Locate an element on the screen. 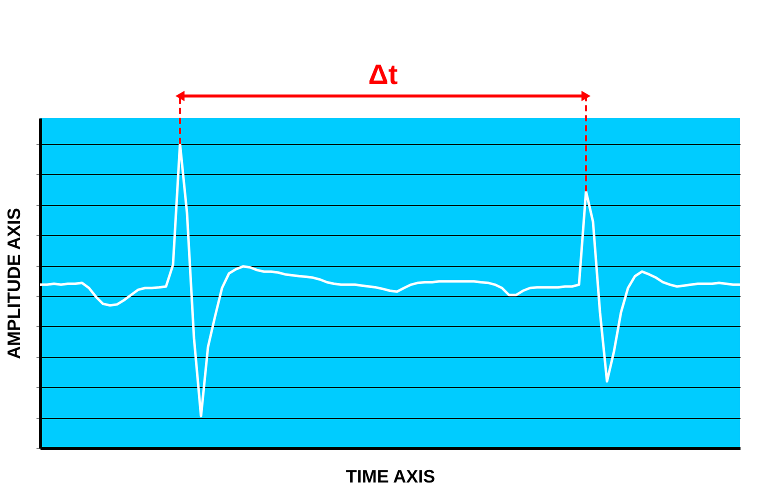 The width and height of the screenshot is (767, 496). x-axis-title: TIME AXIS is located at coordinates (391, 476).